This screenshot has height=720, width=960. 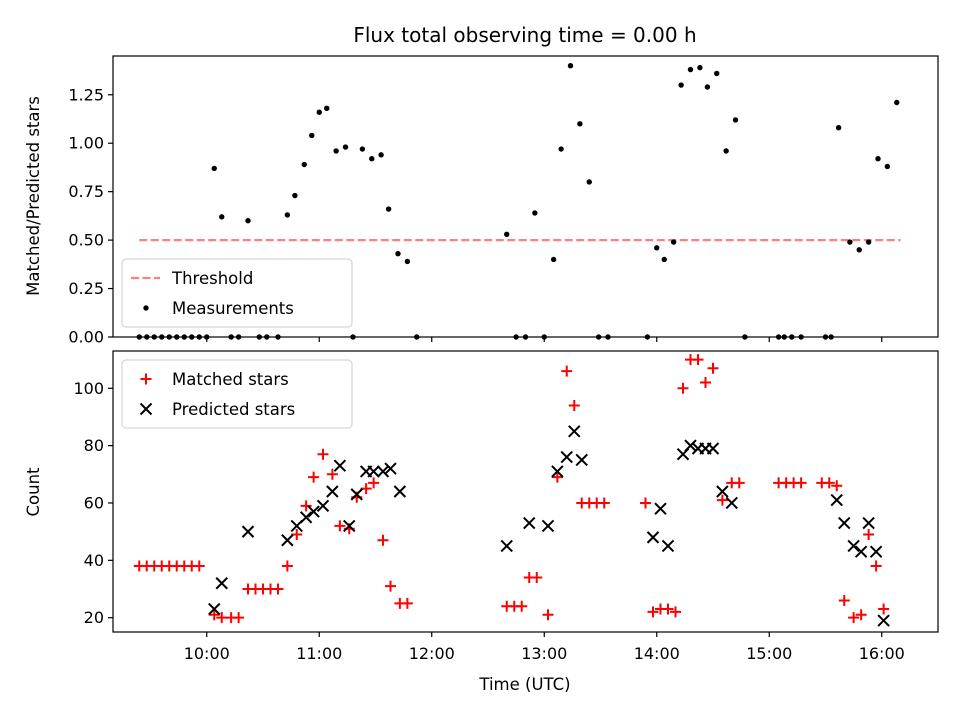 I want to click on bottom-ytick-label: 60, so click(x=94, y=502).